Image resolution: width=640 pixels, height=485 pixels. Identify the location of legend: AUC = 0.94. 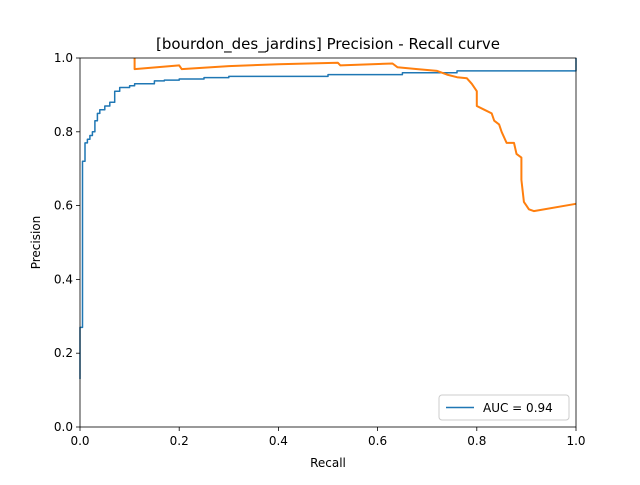
(504, 407).